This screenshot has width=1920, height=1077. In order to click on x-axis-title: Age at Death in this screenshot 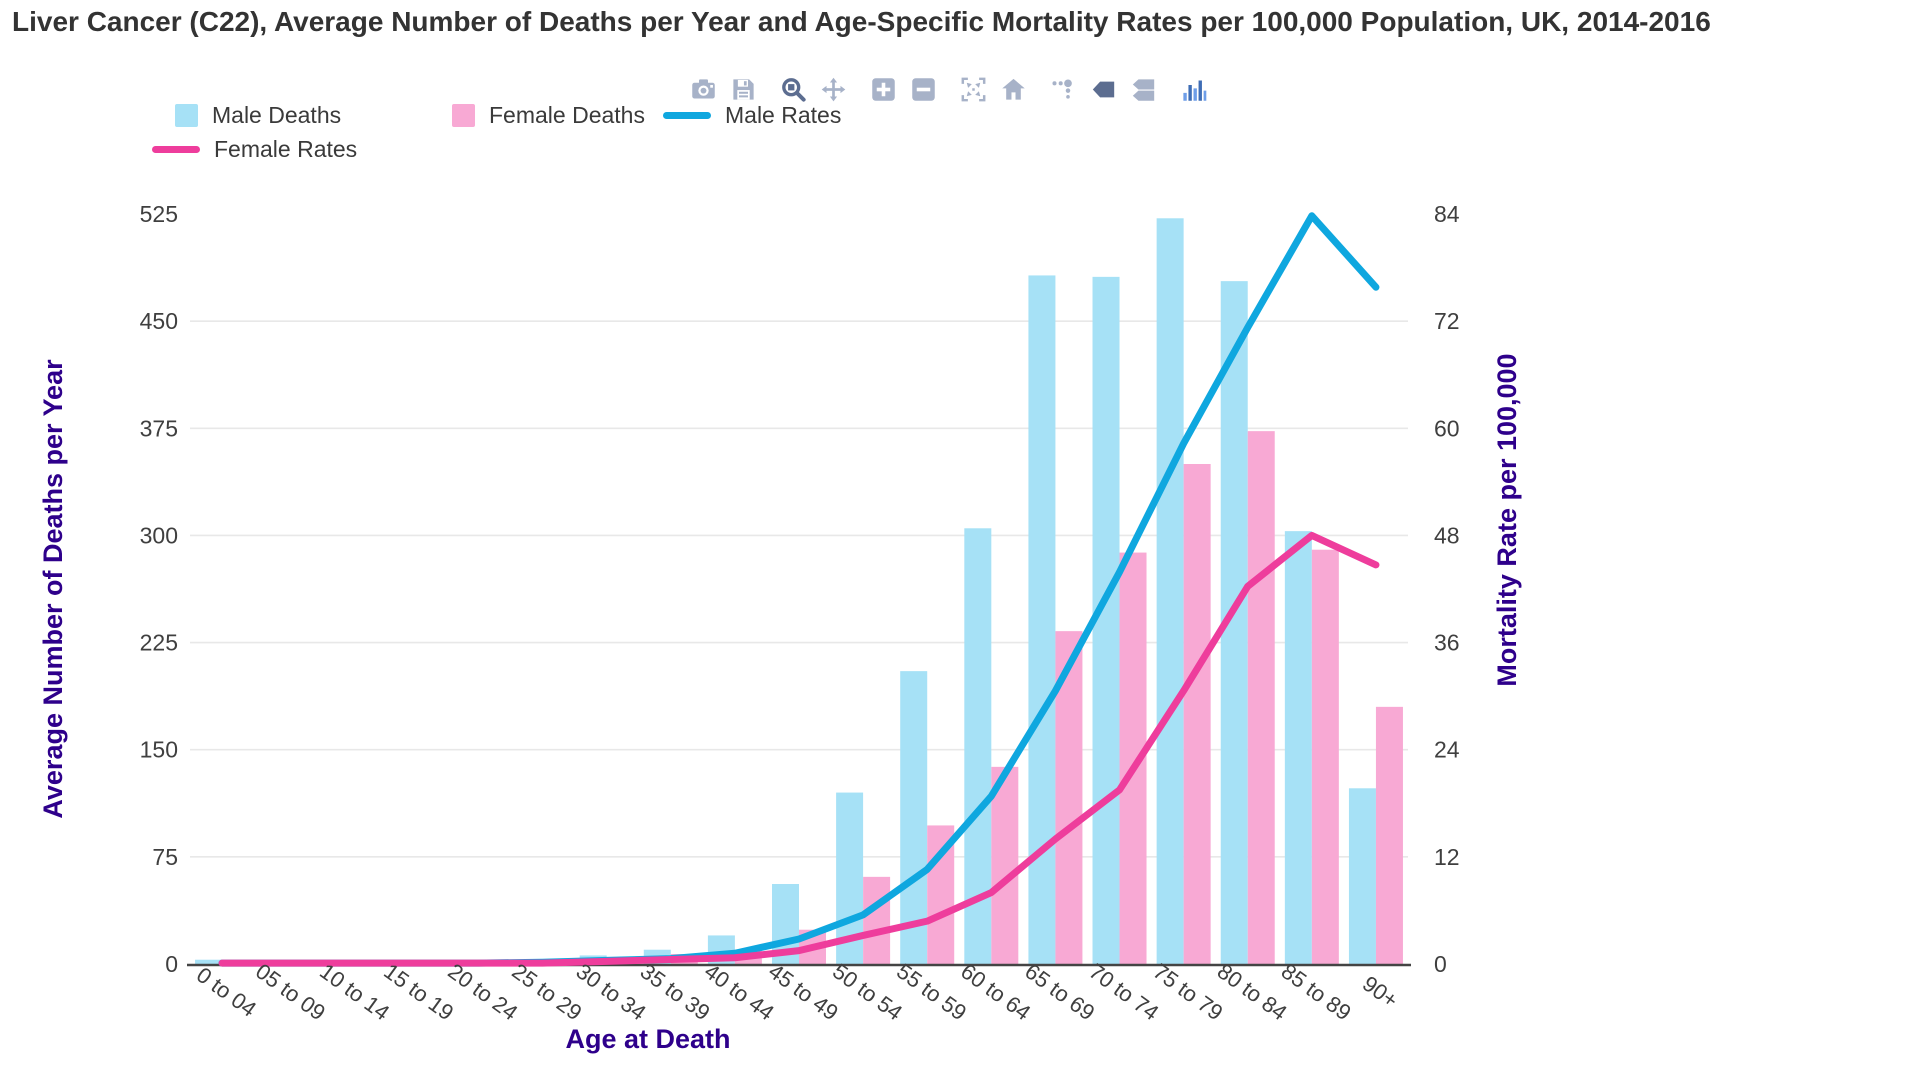, I will do `click(647, 1039)`.